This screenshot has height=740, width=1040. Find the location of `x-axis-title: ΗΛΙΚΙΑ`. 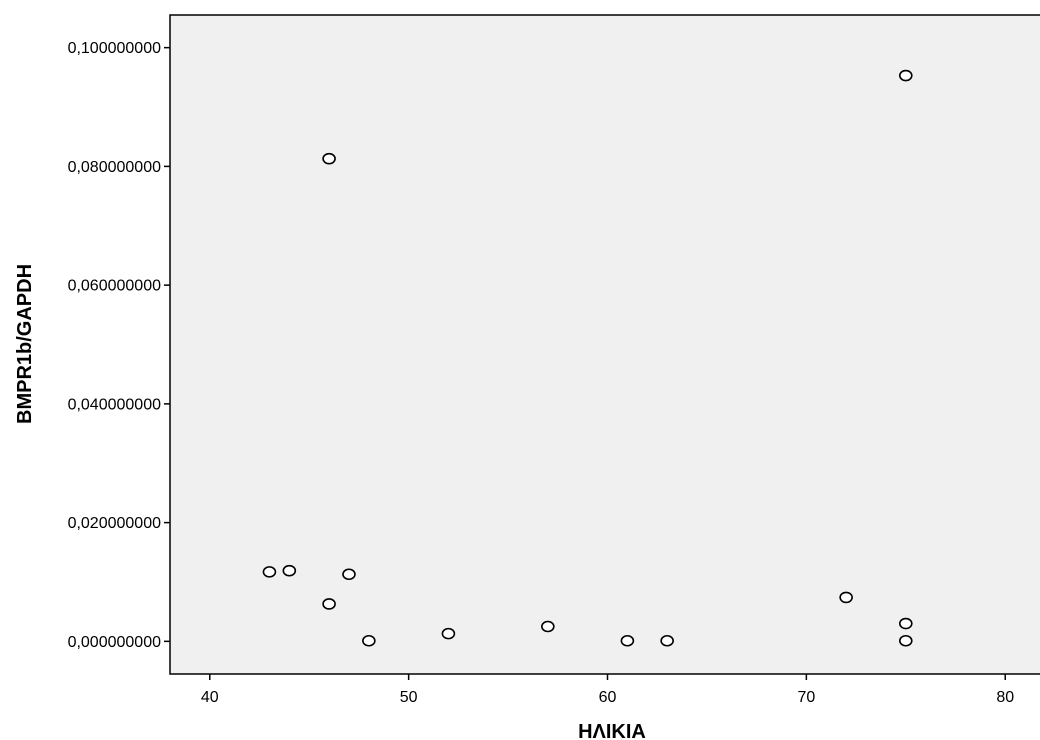

x-axis-title: ΗΛΙΚΙΑ is located at coordinates (612, 730).